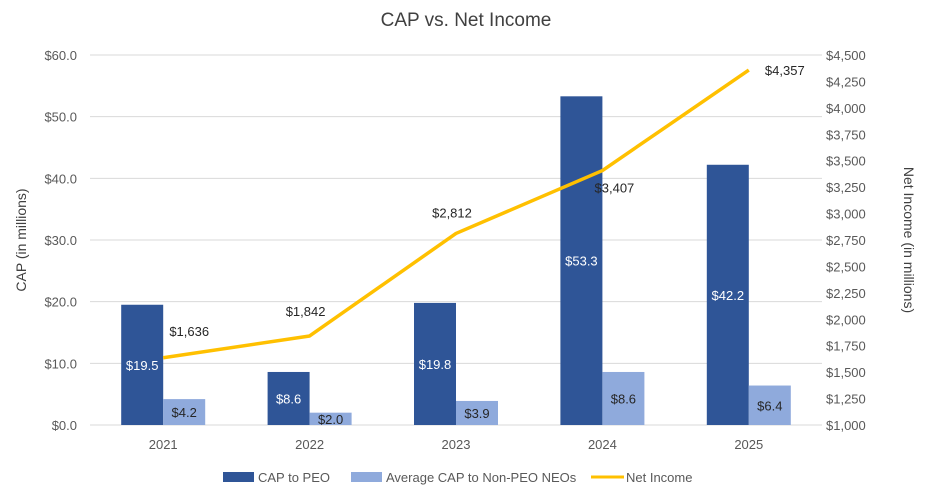 The width and height of the screenshot is (932, 503). What do you see at coordinates (294, 477) in the screenshot?
I see `legend-label: CAP to PEO` at bounding box center [294, 477].